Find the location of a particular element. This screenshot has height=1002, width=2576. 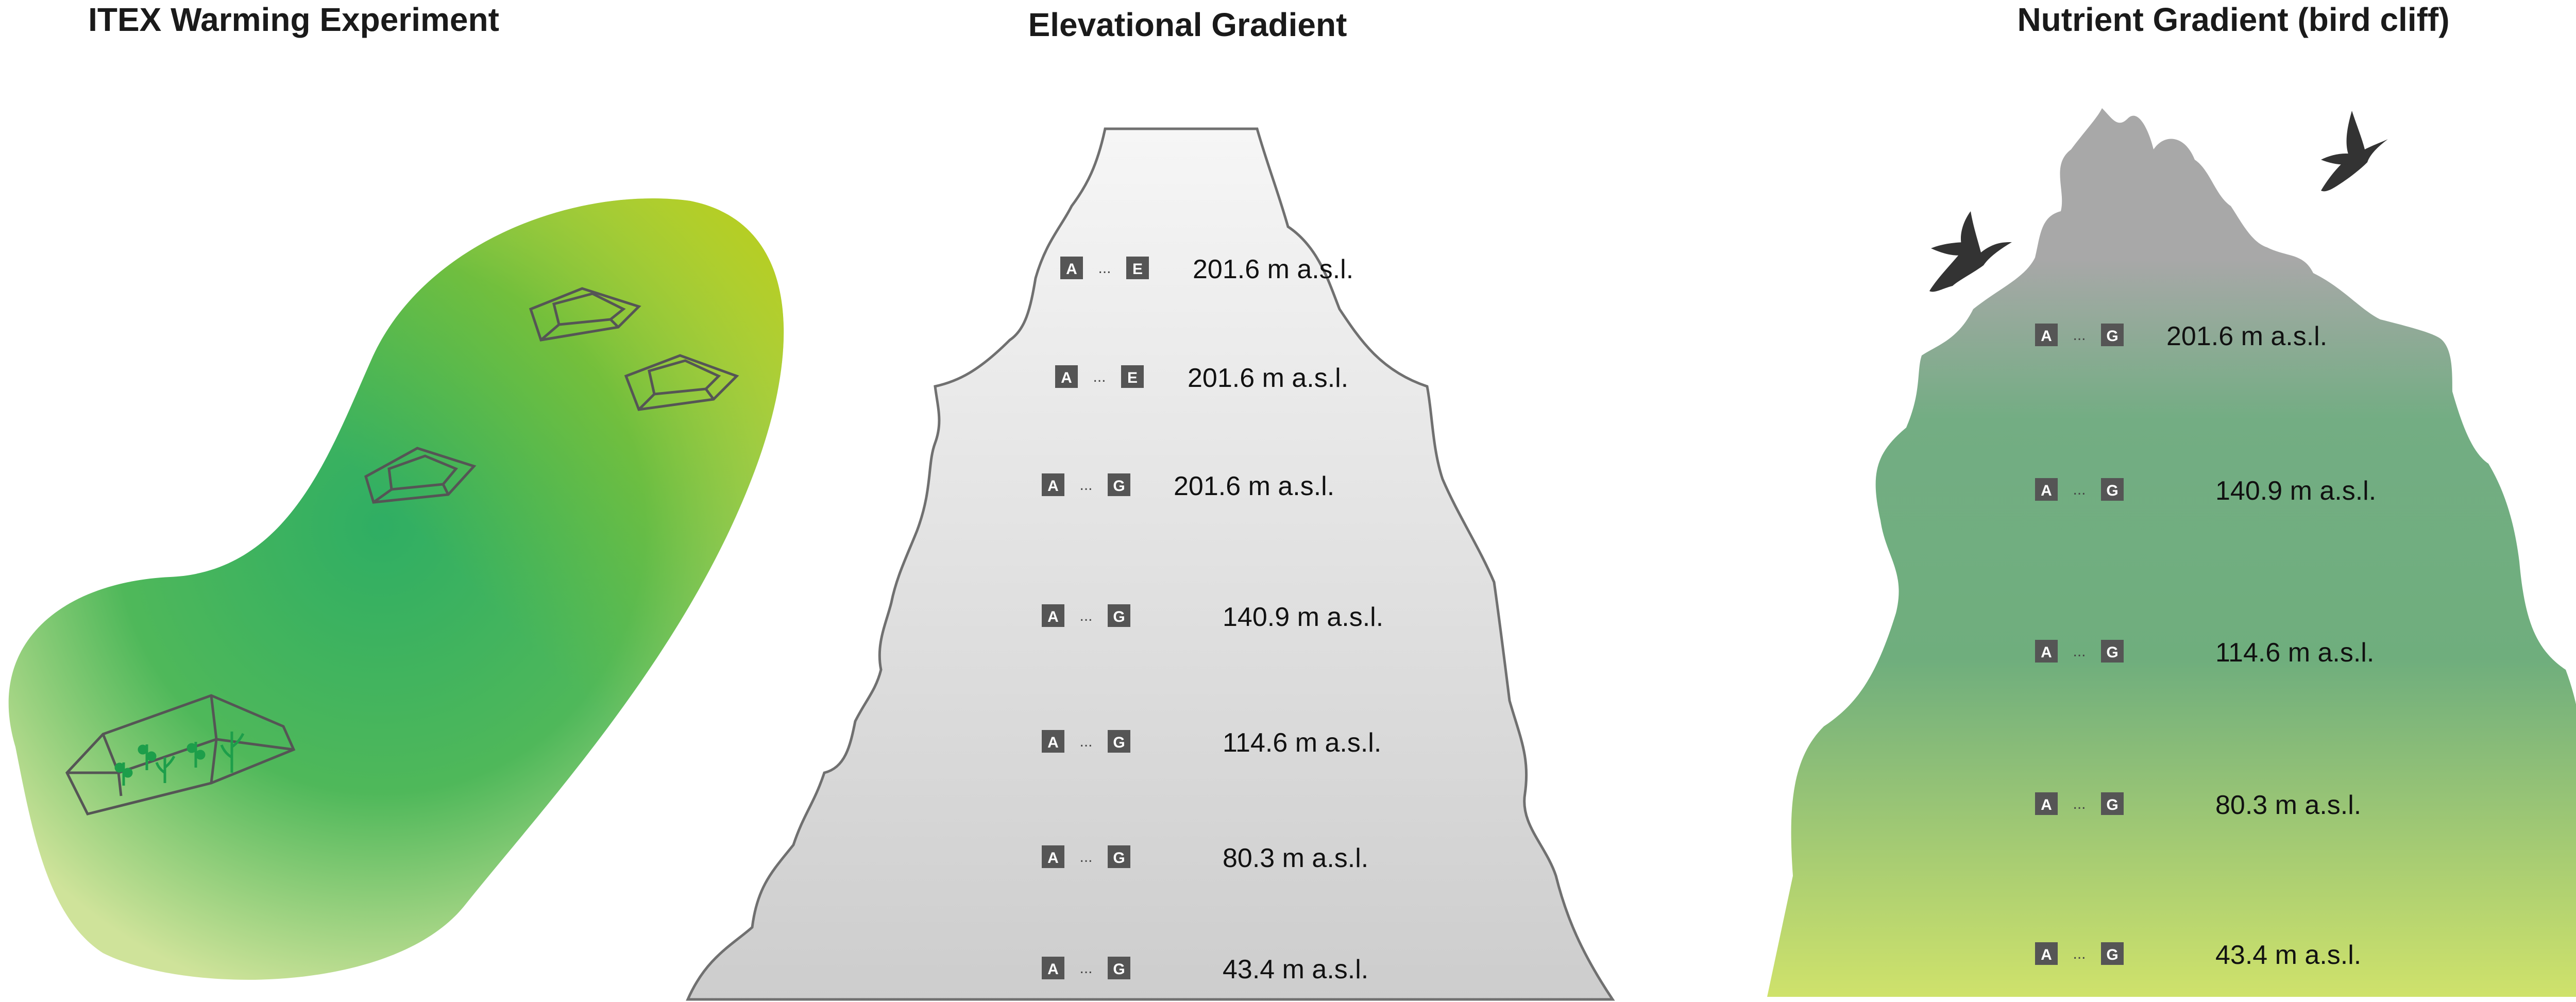

itex-title: ITEX Warming Experiment is located at coordinates (293, 20).